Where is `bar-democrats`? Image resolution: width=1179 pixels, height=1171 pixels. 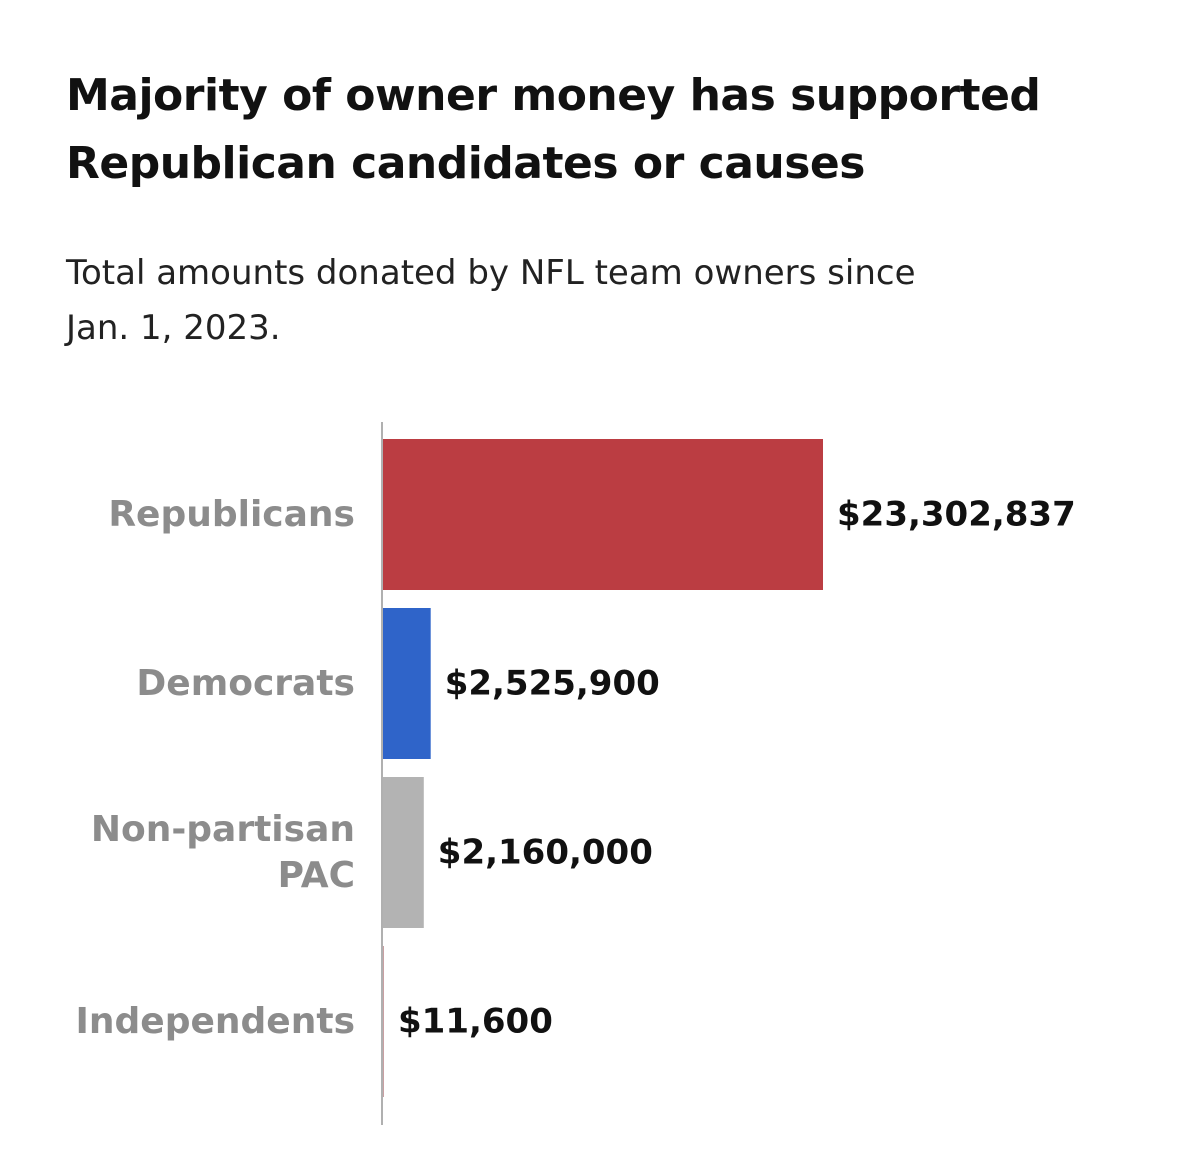
bar-democrats is located at coordinates (407, 683).